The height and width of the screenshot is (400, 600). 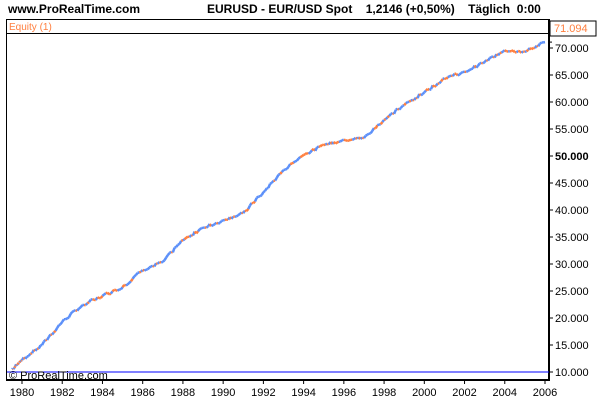 What do you see at coordinates (572, 49) in the screenshot?
I see `y-tick-label: 70.000` at bounding box center [572, 49].